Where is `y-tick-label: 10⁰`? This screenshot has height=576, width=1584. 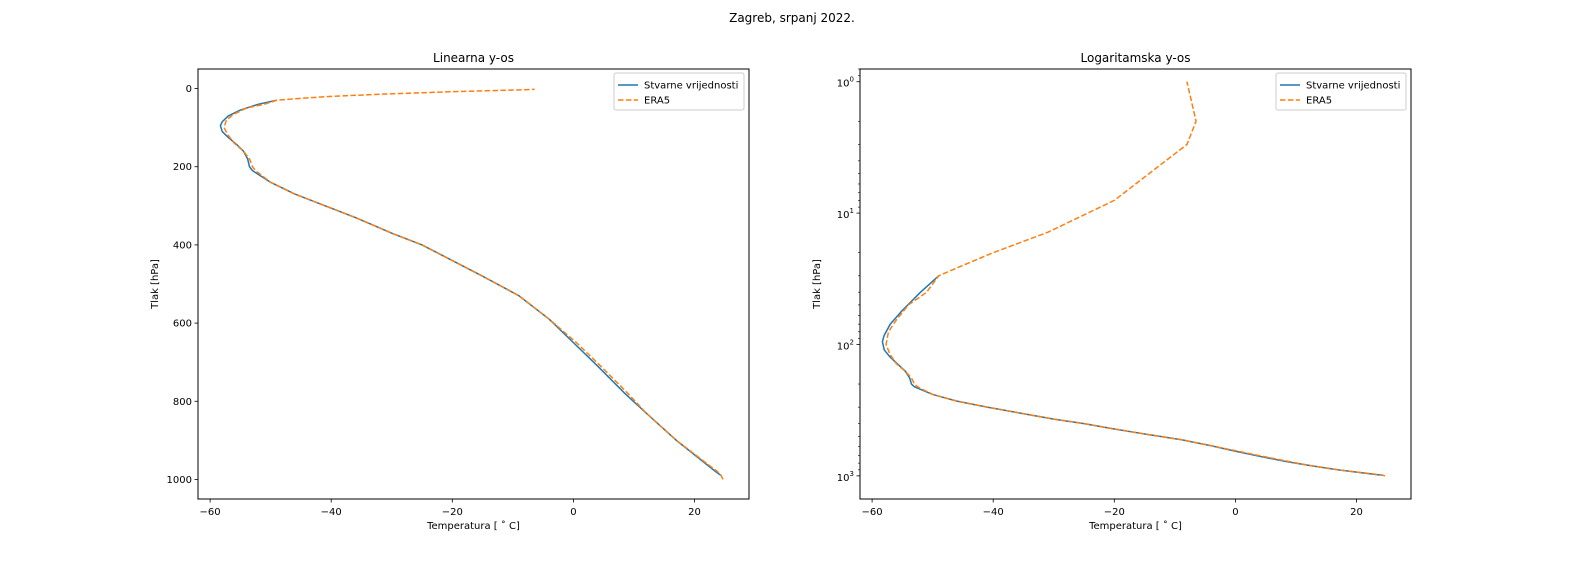
y-tick-label: 10⁰ is located at coordinates (845, 83).